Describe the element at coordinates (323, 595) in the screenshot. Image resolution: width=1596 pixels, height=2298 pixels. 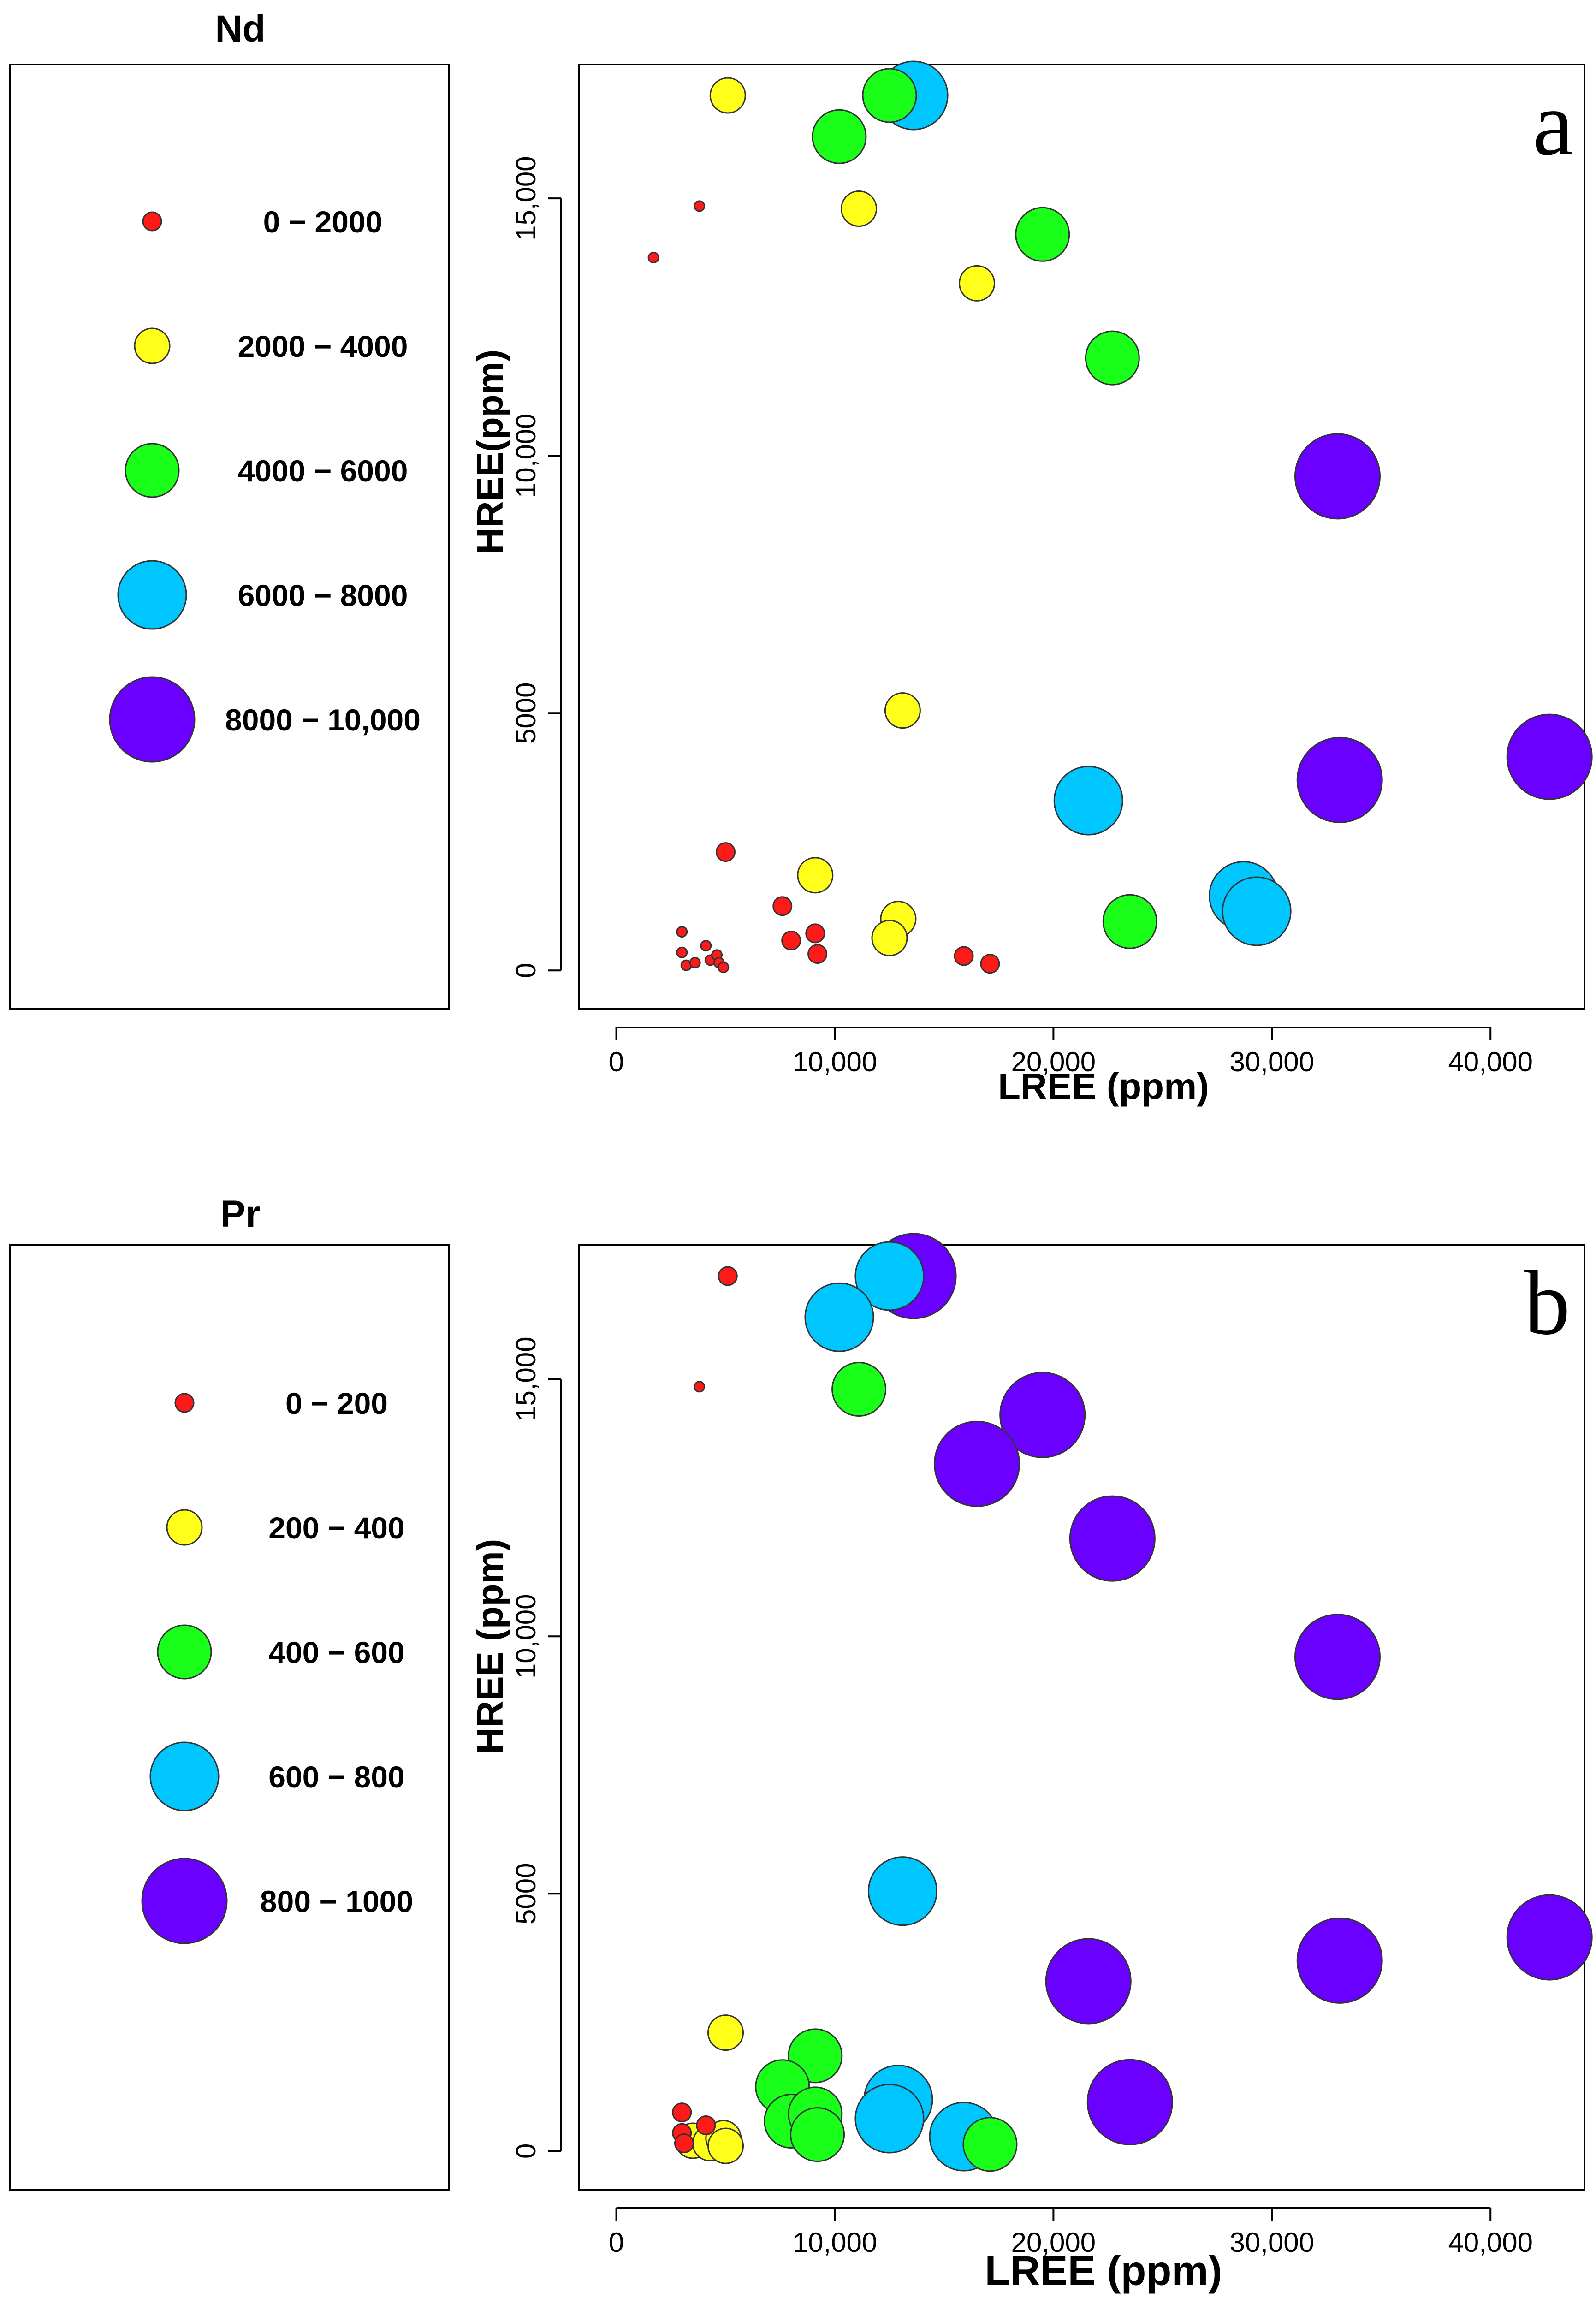
I see `legend-label: 6000 − 8000` at that location.